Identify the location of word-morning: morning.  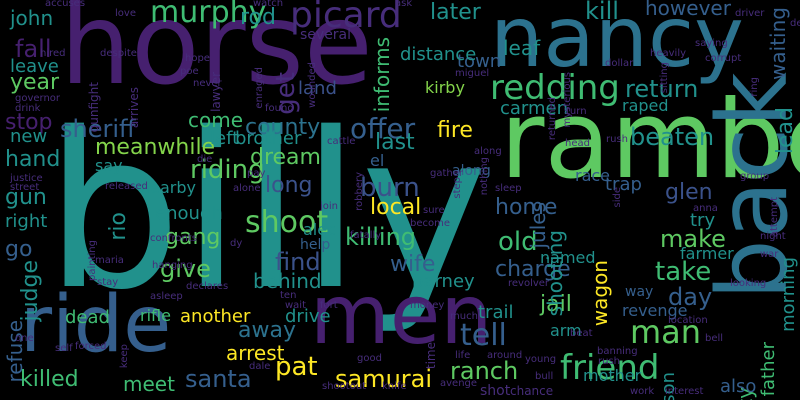
(788, 294).